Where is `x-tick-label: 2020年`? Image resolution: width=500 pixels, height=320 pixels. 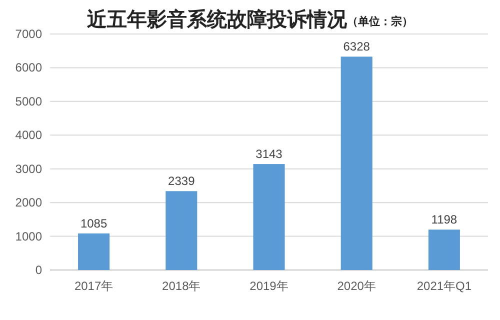 x-tick-label: 2020年 is located at coordinates (356, 286).